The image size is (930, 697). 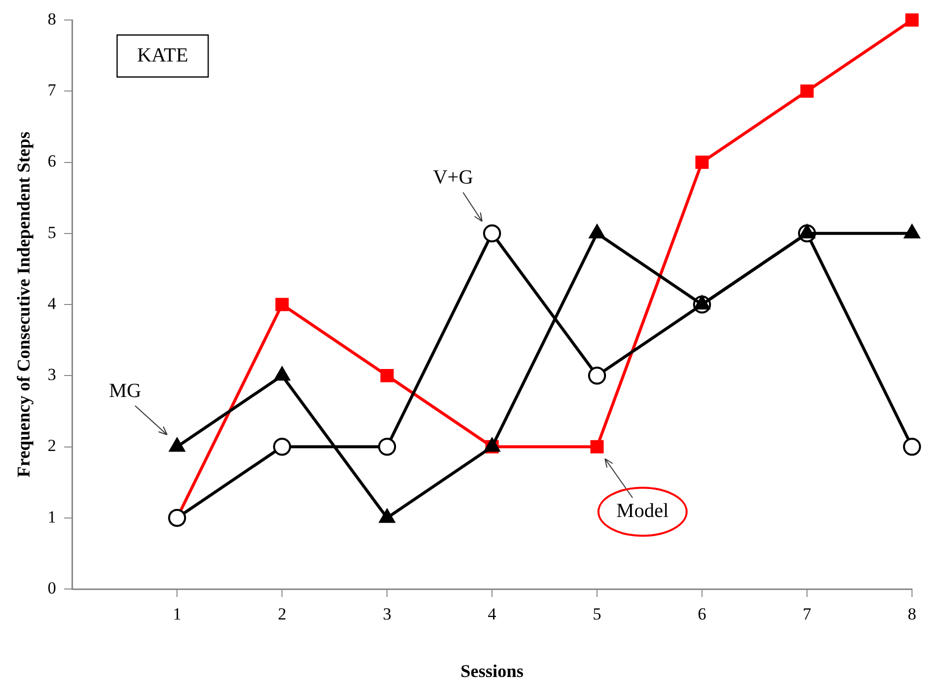 What do you see at coordinates (52, 161) in the screenshot?
I see `y-tick-label: 6` at bounding box center [52, 161].